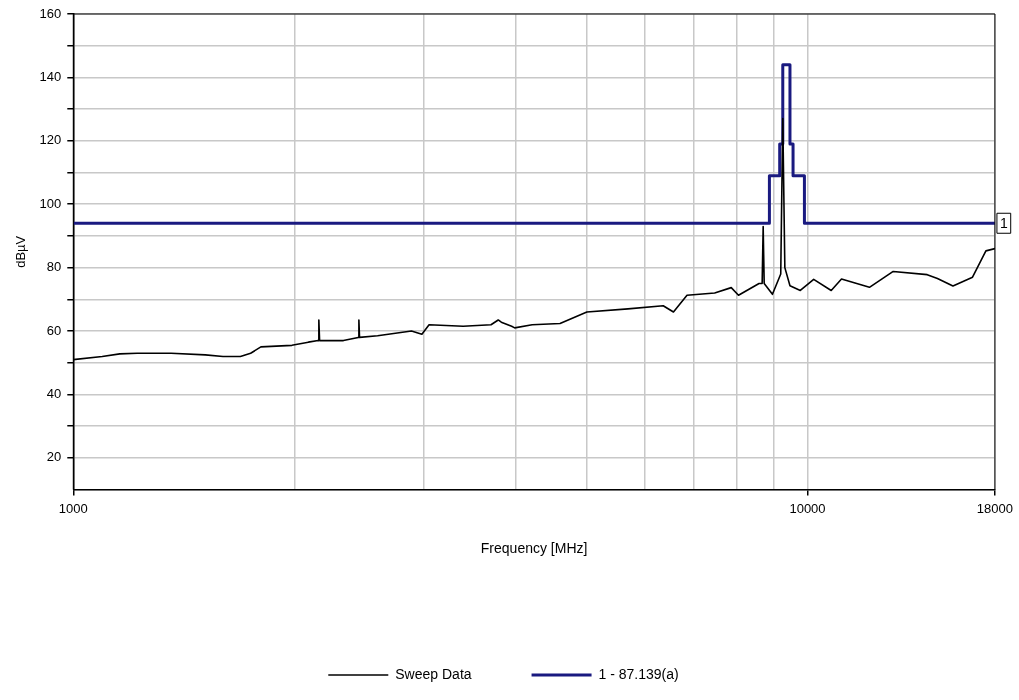 Image resolution: width=1019 pixels, height=700 pixels. Describe the element at coordinates (638, 673) in the screenshot. I see `legend-label: 1 - 87.139(a)` at that location.